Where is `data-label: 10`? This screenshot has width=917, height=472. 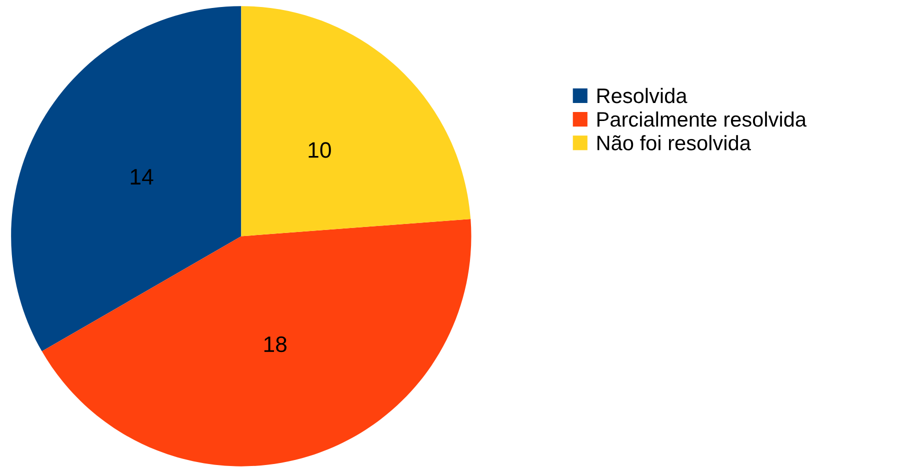 data-label: 10 is located at coordinates (319, 150).